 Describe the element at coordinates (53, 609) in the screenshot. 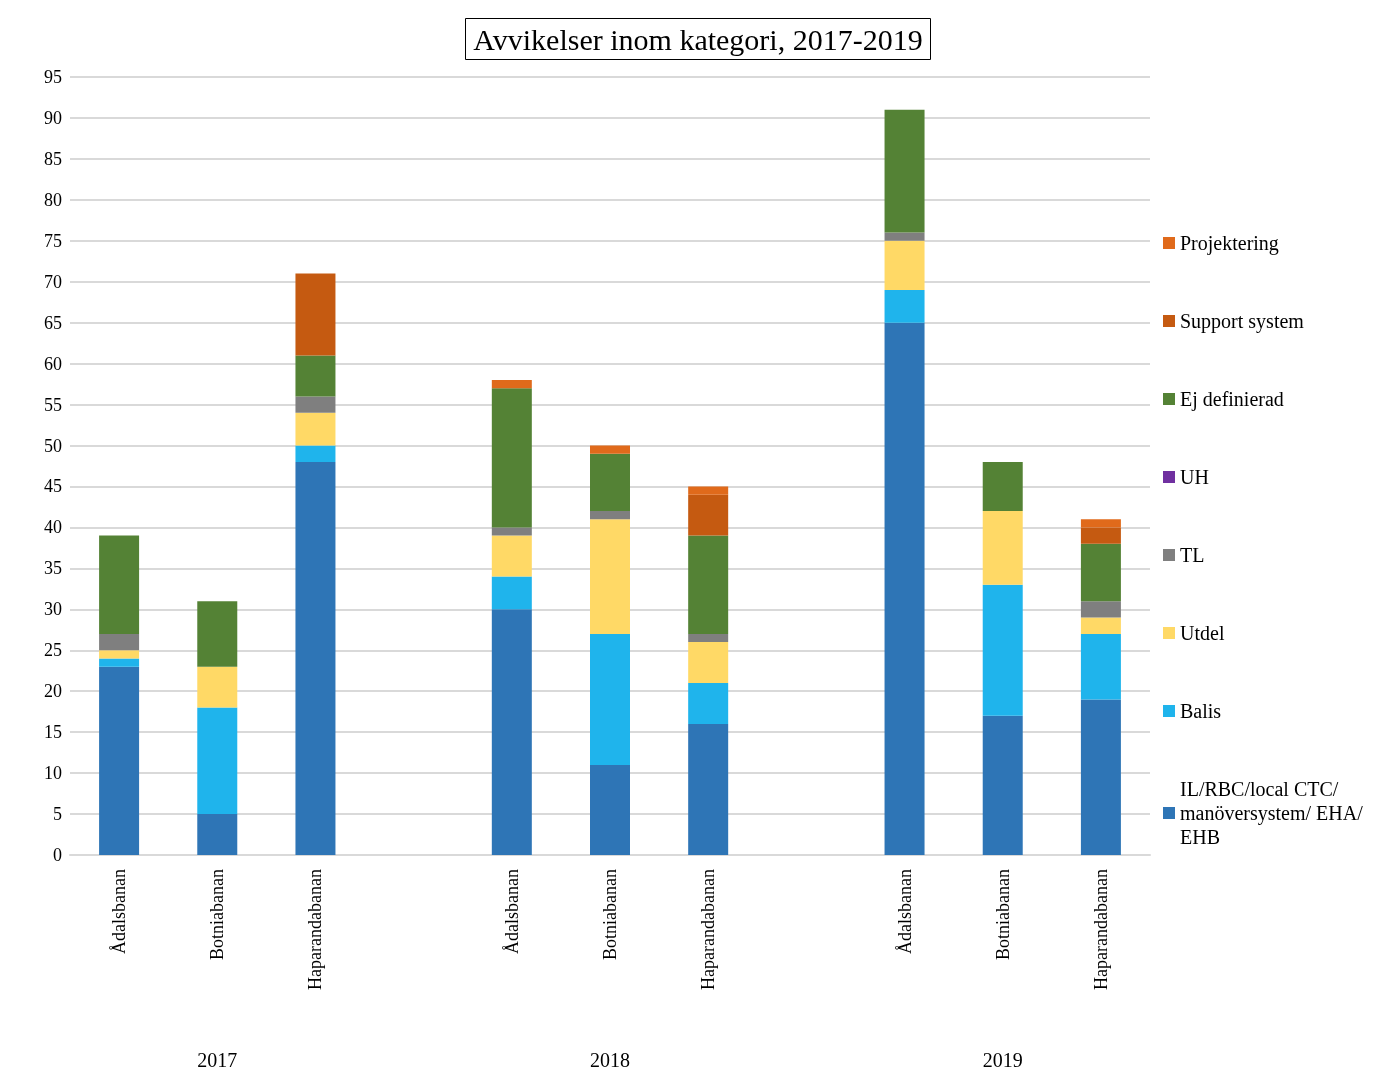

I see `y-tick-label: 30` at that location.